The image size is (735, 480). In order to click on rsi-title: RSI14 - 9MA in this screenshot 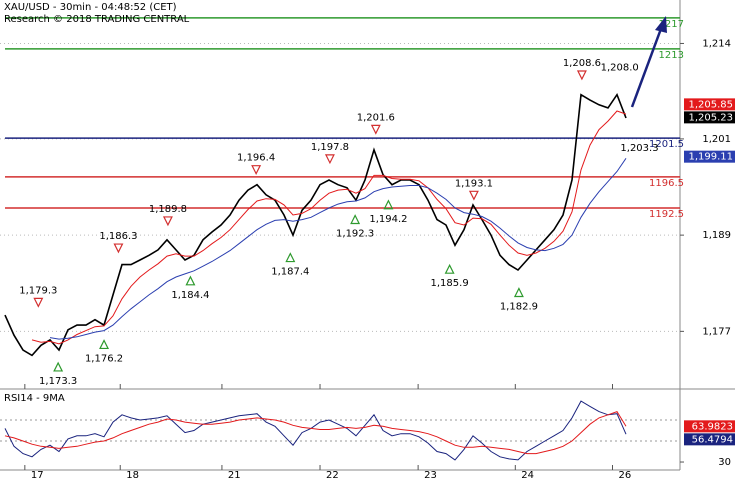, I will do `click(34, 398)`.